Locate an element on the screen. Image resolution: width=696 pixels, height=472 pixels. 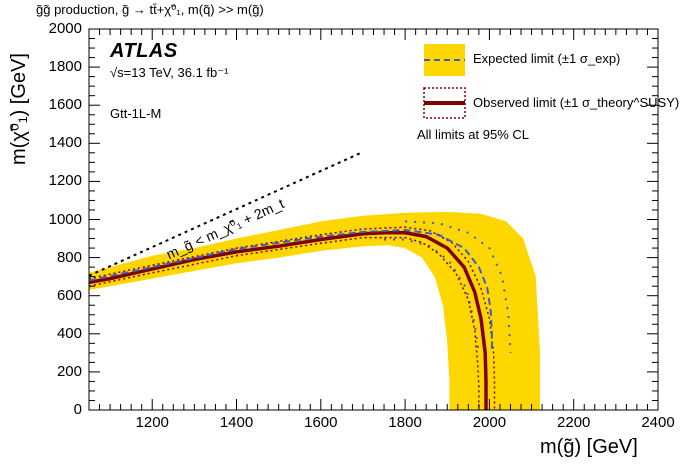
y-axis-label: m(χ̃⁰₁) [GeV] is located at coordinates (19, 109).